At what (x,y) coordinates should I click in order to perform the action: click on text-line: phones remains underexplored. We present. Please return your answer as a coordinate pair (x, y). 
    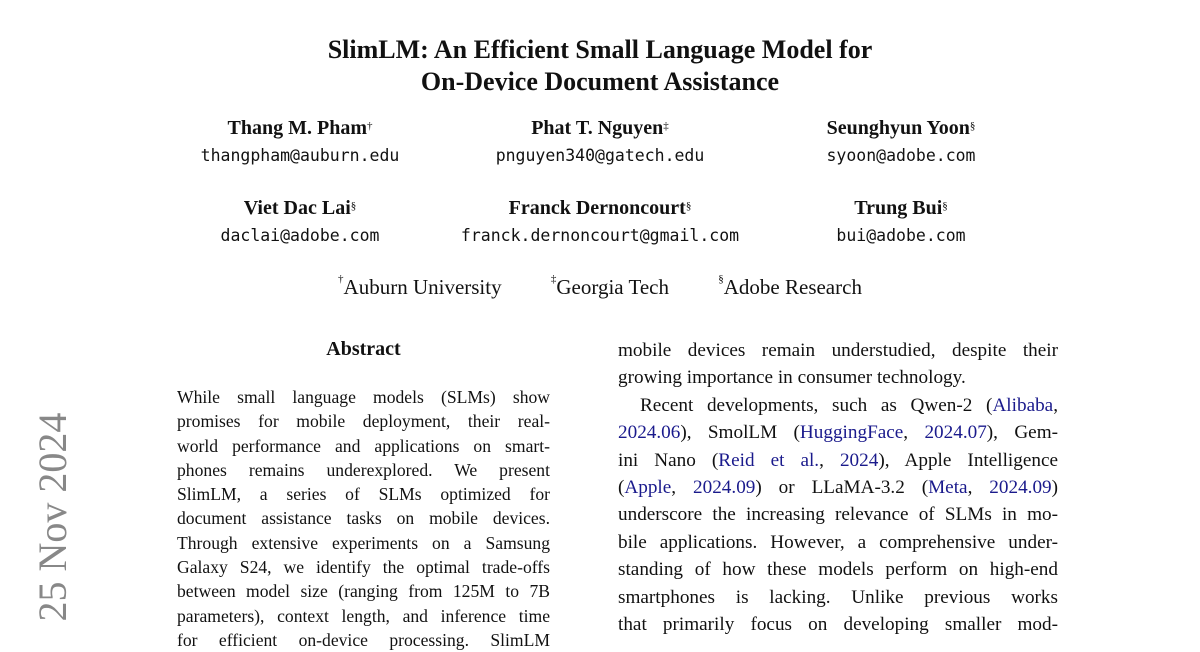
    Looking at the image, I should click on (363, 469).